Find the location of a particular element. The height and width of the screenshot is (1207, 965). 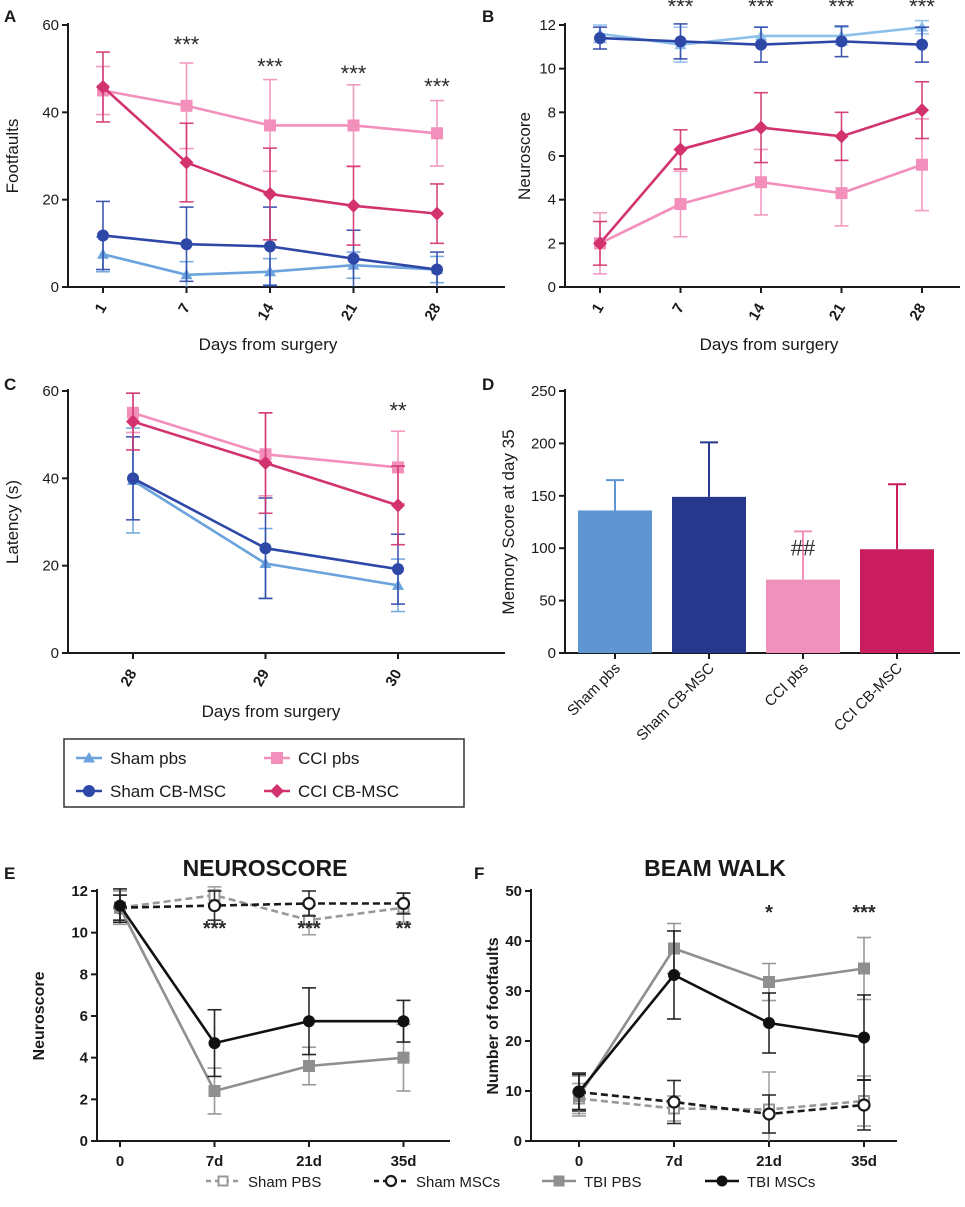

x-tick-label: Sham CB-MSC is located at coordinates (675, 702).